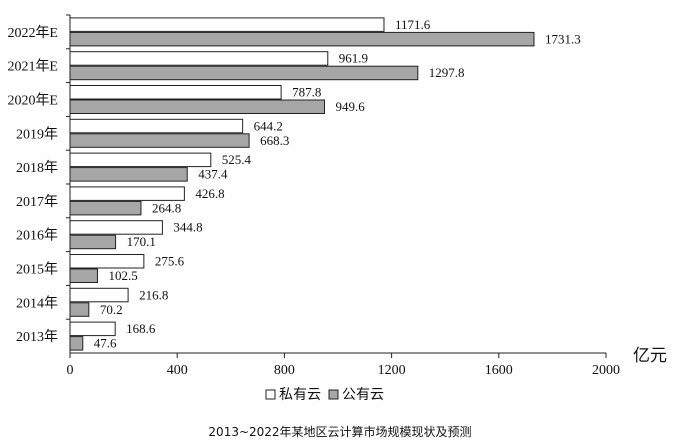  What do you see at coordinates (187, 227) in the screenshot?
I see `data-label: 344.8` at bounding box center [187, 227].